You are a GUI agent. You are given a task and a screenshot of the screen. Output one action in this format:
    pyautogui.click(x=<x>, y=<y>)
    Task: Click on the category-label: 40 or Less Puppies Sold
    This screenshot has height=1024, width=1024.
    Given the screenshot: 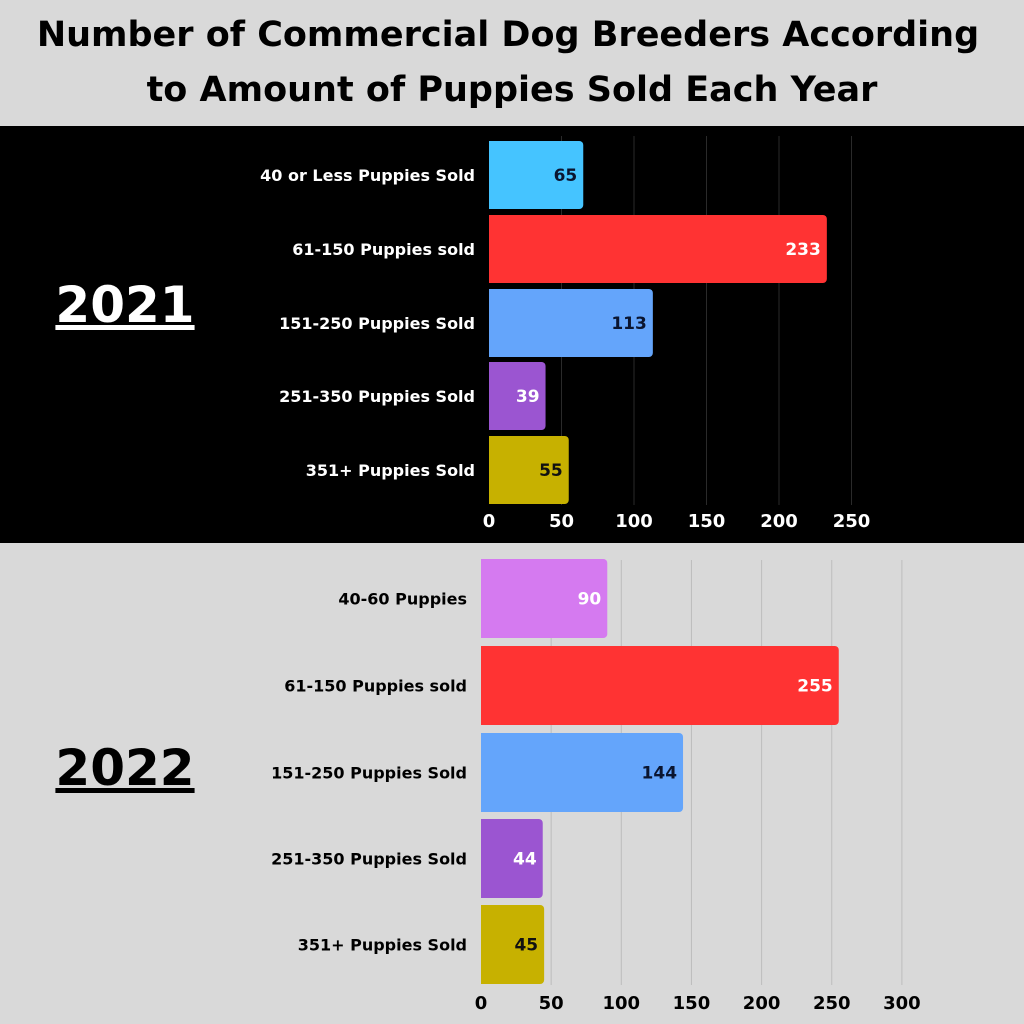 What is the action you would take?
    pyautogui.click(x=367, y=175)
    